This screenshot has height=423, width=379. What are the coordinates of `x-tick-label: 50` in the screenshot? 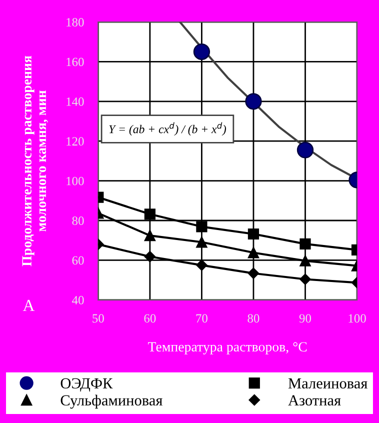 It's located at (98, 318).